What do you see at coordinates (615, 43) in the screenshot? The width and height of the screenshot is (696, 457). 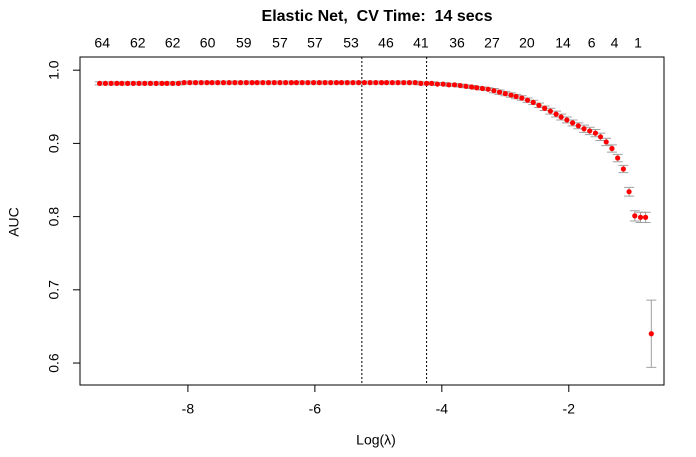 I see `top-tick-label: 4` at bounding box center [615, 43].